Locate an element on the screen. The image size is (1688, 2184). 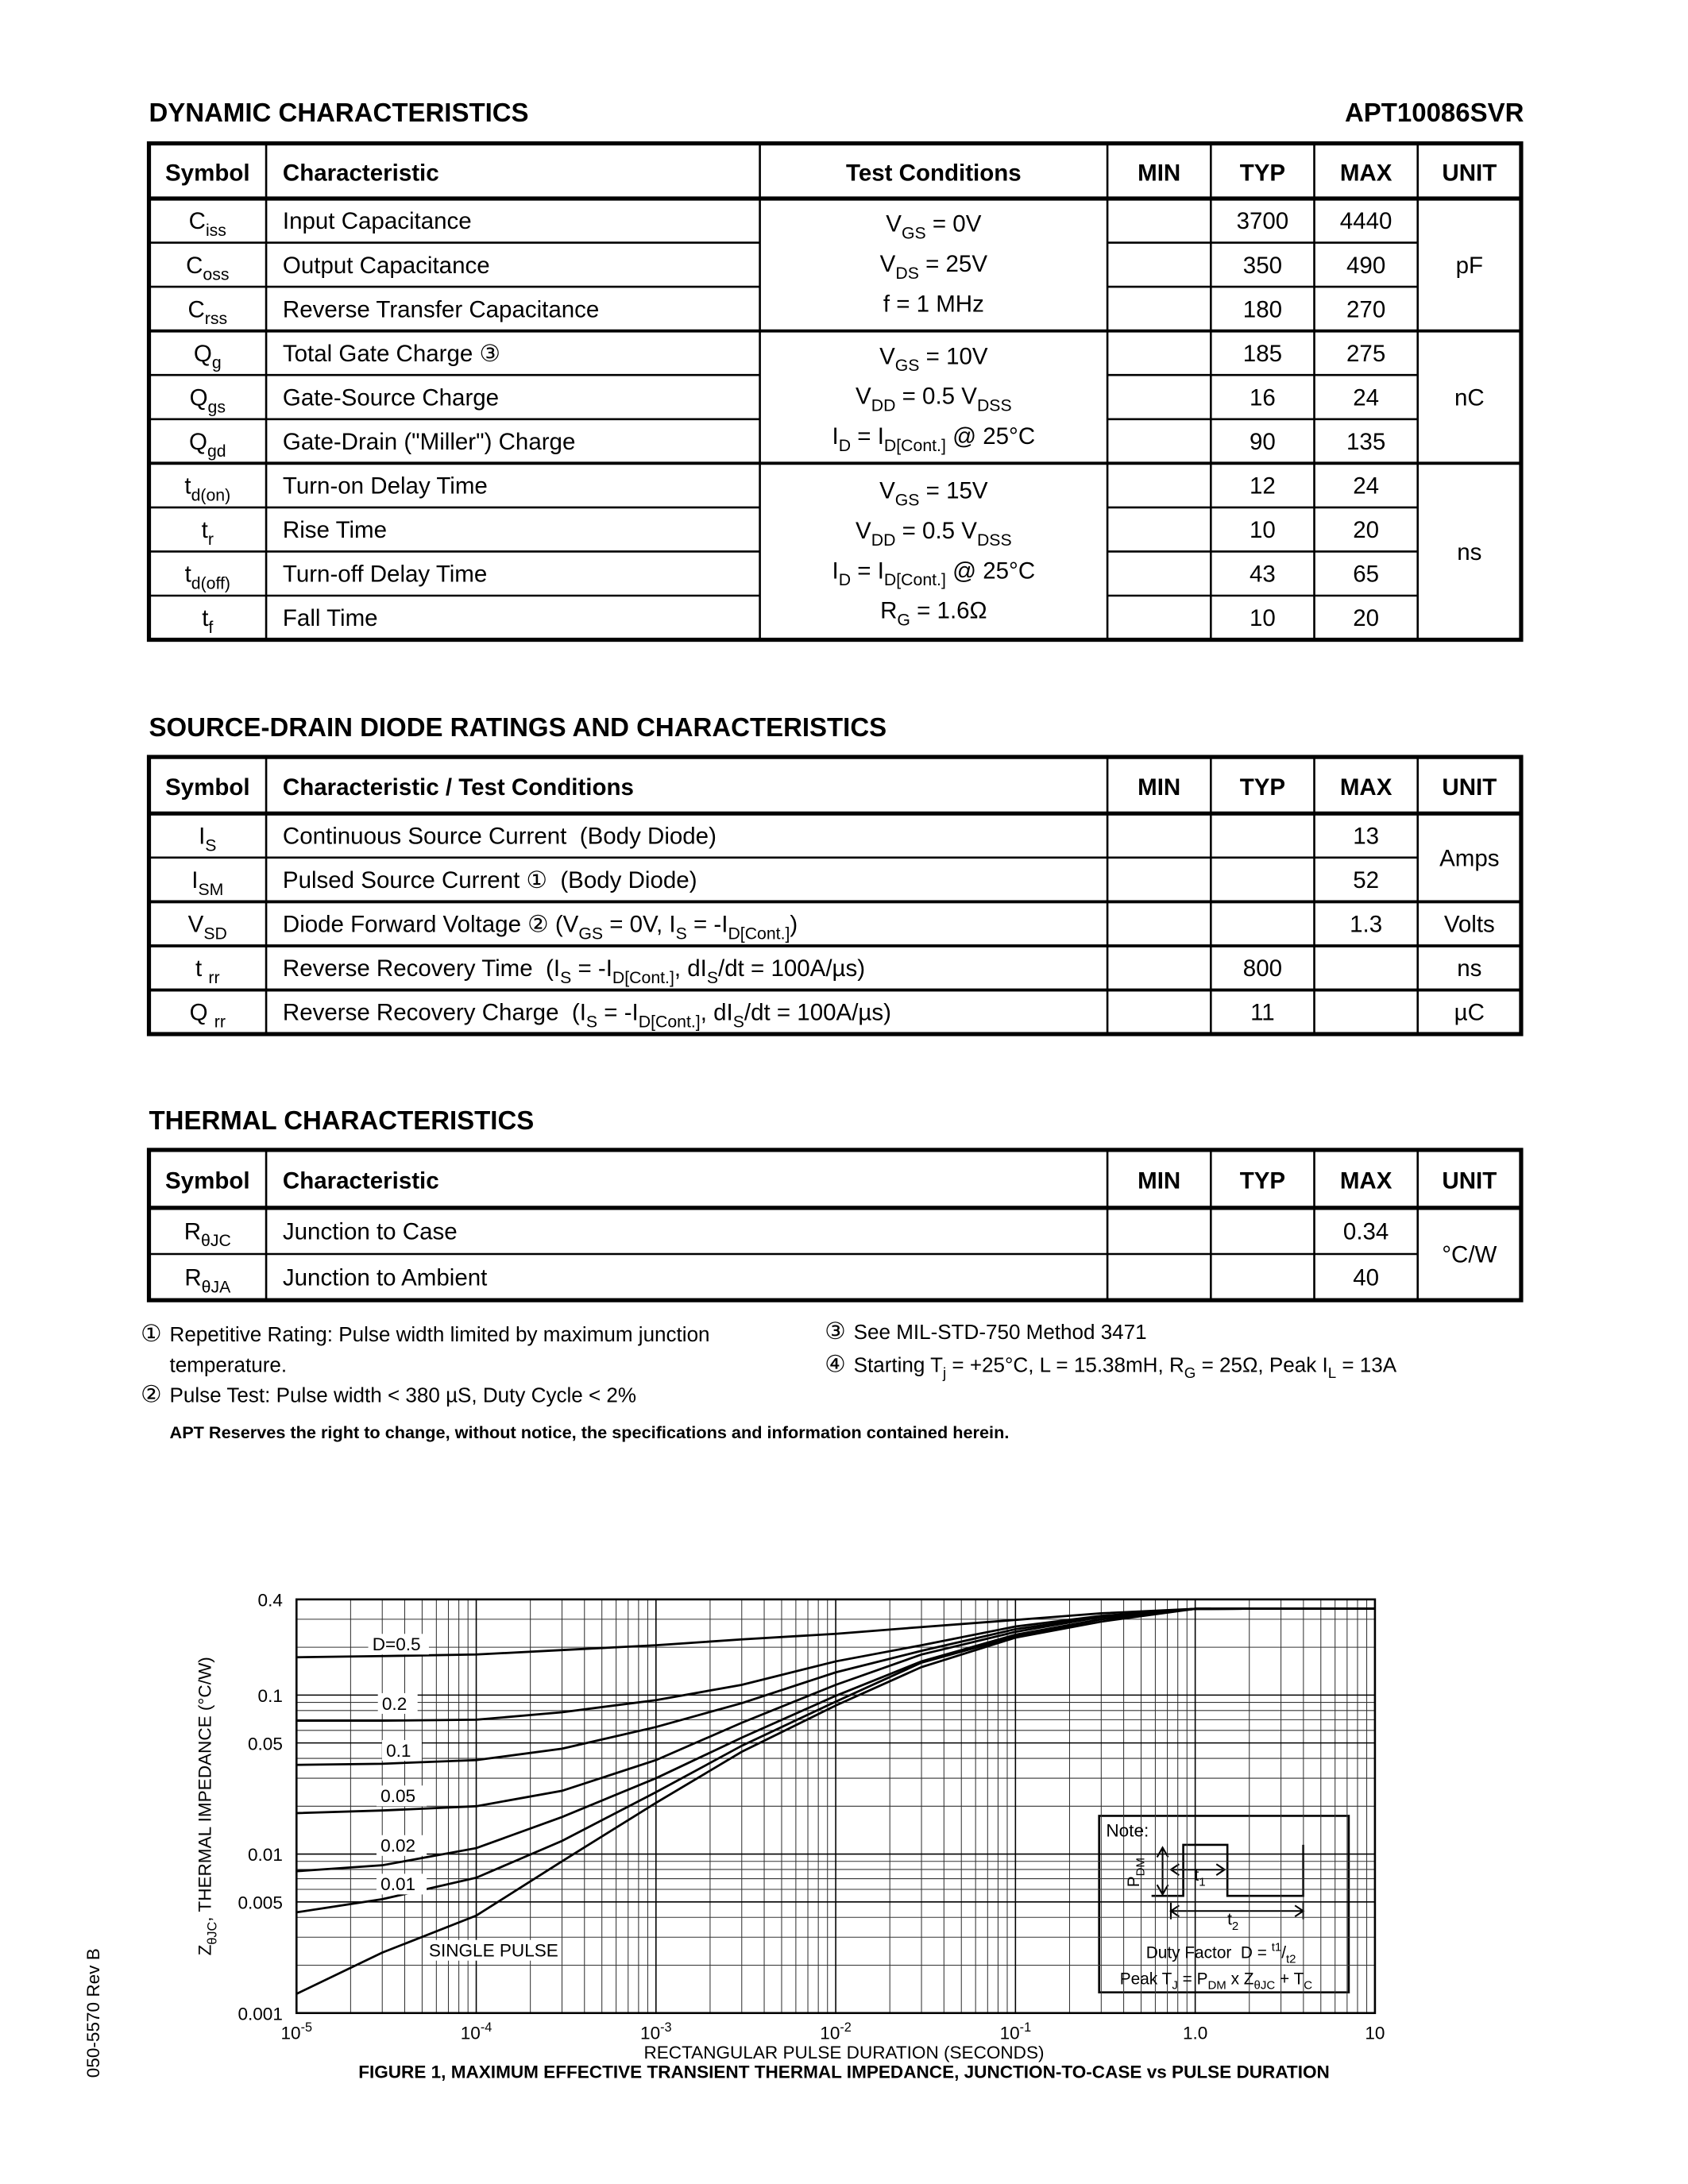
cell-conditions: ID = ID[Cont.] @ 25°C is located at coordinates (934, 439).